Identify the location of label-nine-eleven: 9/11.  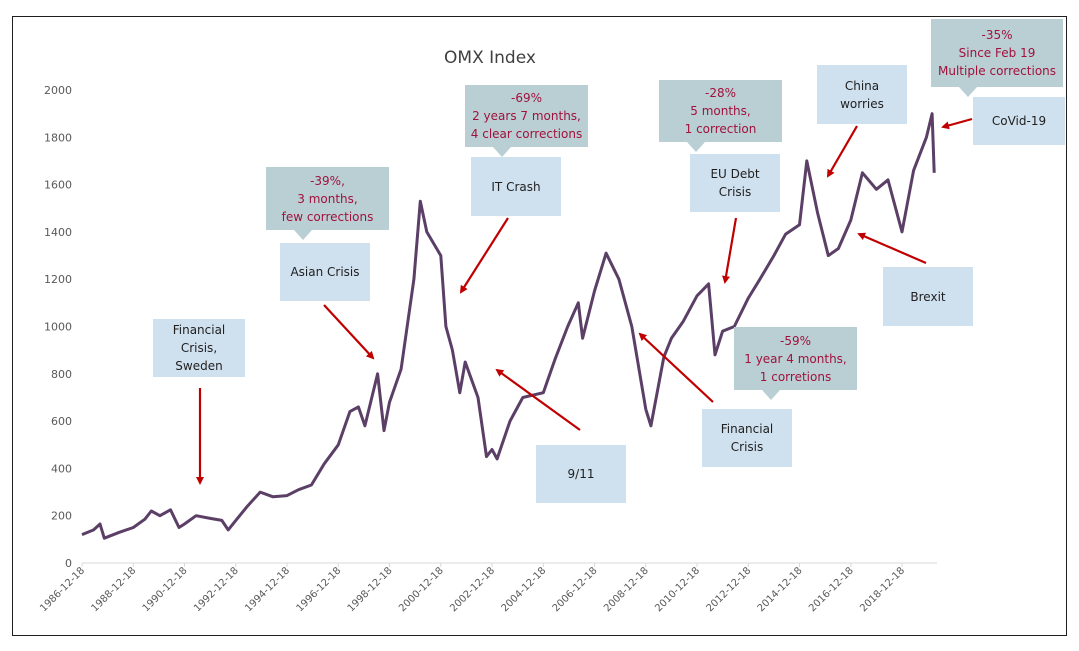
(581, 474).